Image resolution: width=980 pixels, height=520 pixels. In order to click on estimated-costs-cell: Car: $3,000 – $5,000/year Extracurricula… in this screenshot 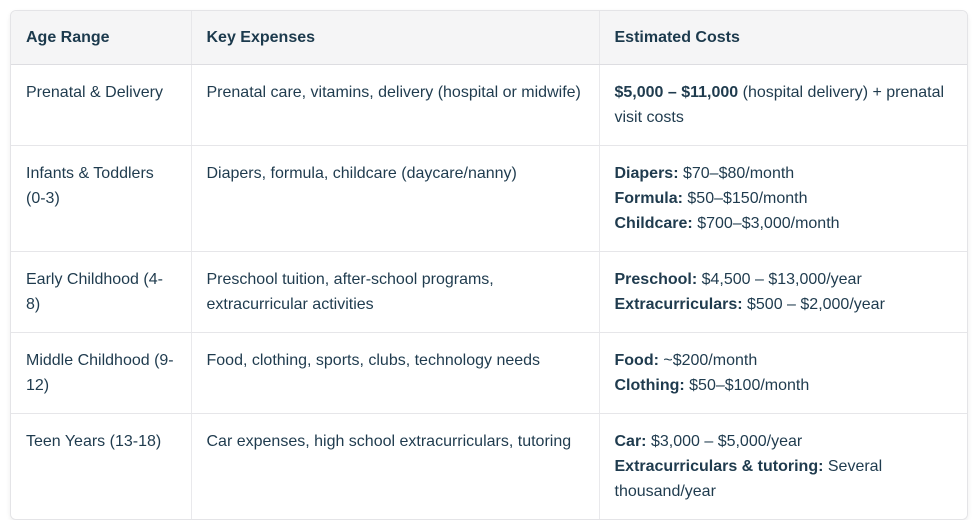, I will do `click(783, 466)`.